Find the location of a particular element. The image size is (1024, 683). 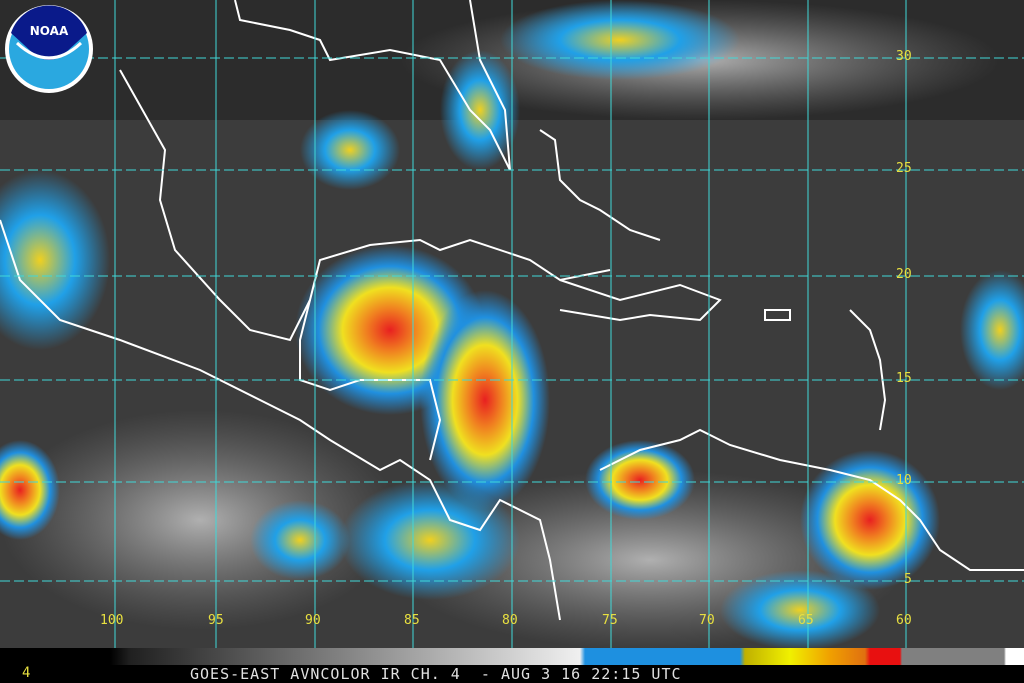

lat-label: 10 is located at coordinates (904, 480).